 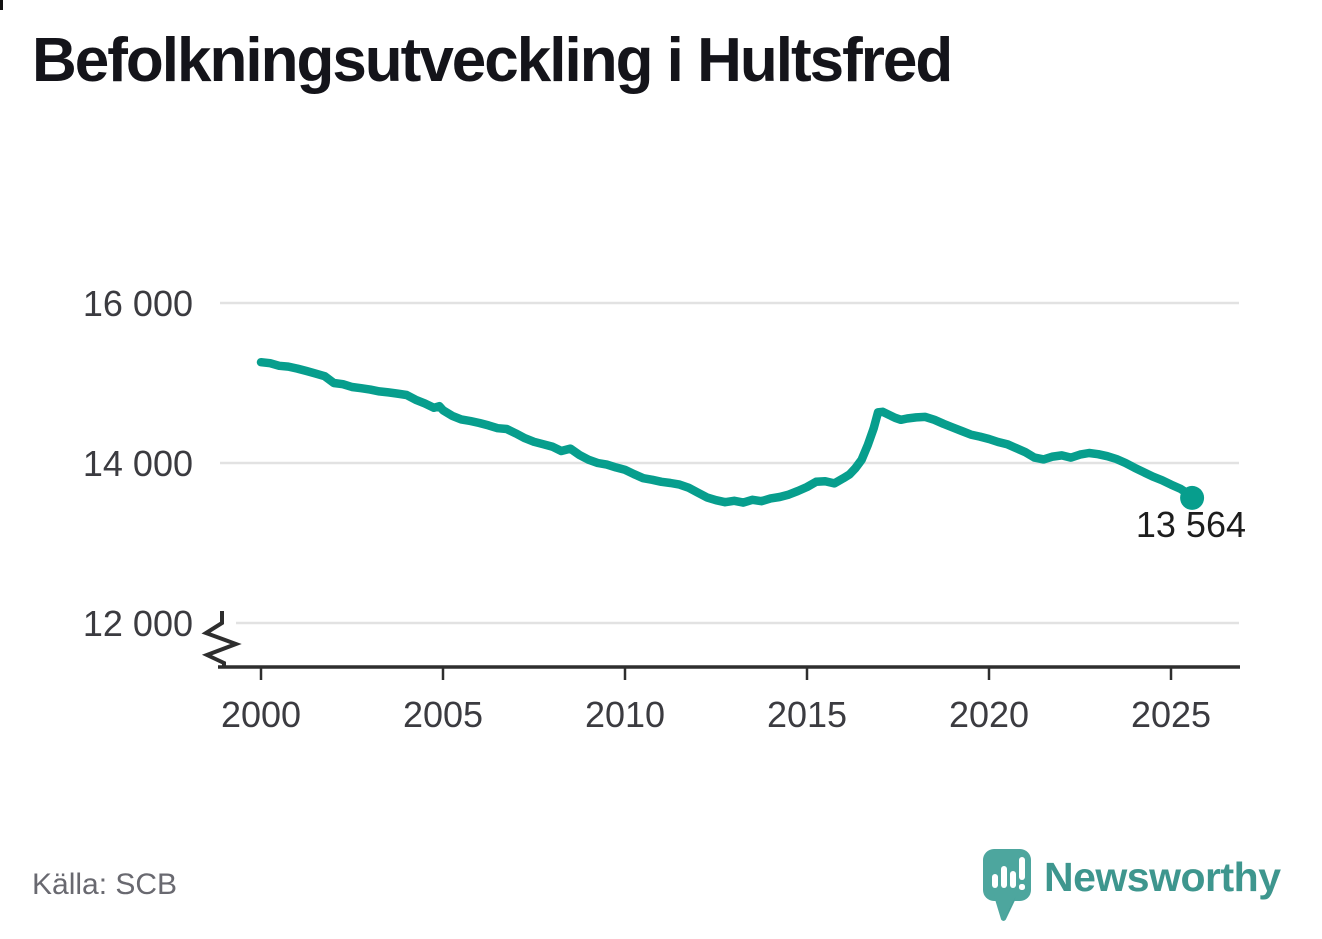 I want to click on last-value-label: 13 564, so click(x=1191, y=524).